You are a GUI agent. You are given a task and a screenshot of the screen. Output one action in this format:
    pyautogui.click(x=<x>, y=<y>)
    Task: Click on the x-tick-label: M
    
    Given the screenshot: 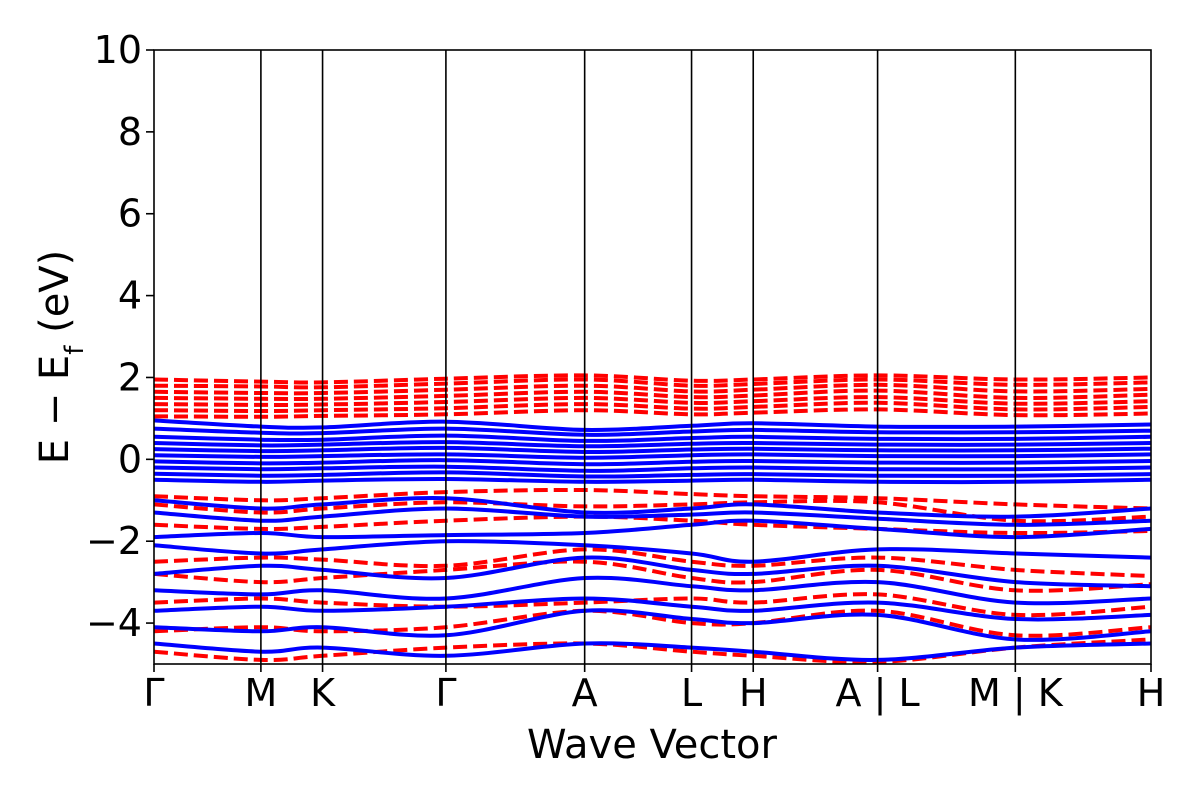 What is the action you would take?
    pyautogui.click(x=260, y=693)
    